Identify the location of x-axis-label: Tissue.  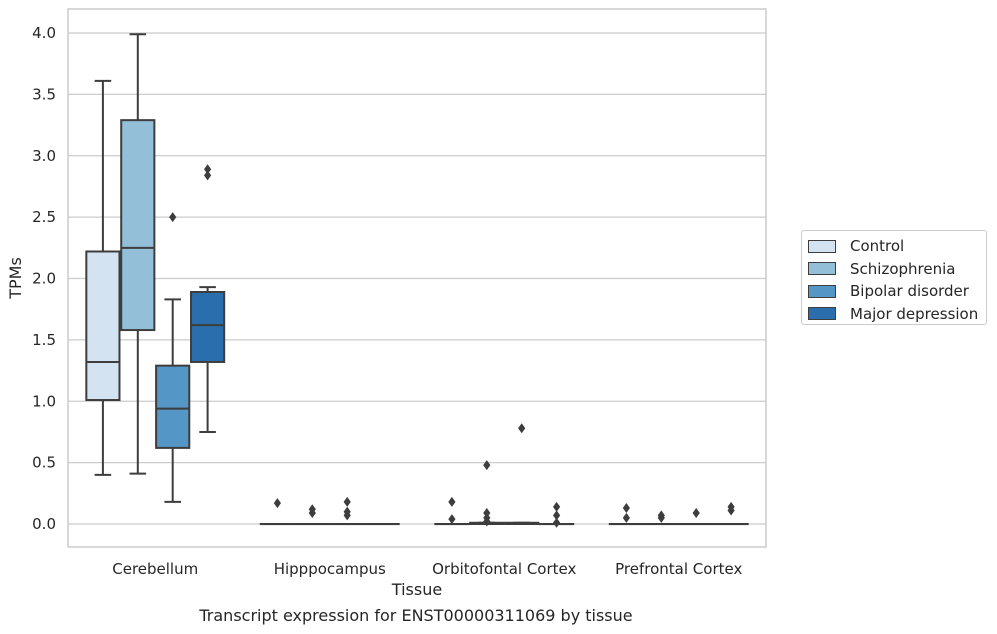
(416, 589).